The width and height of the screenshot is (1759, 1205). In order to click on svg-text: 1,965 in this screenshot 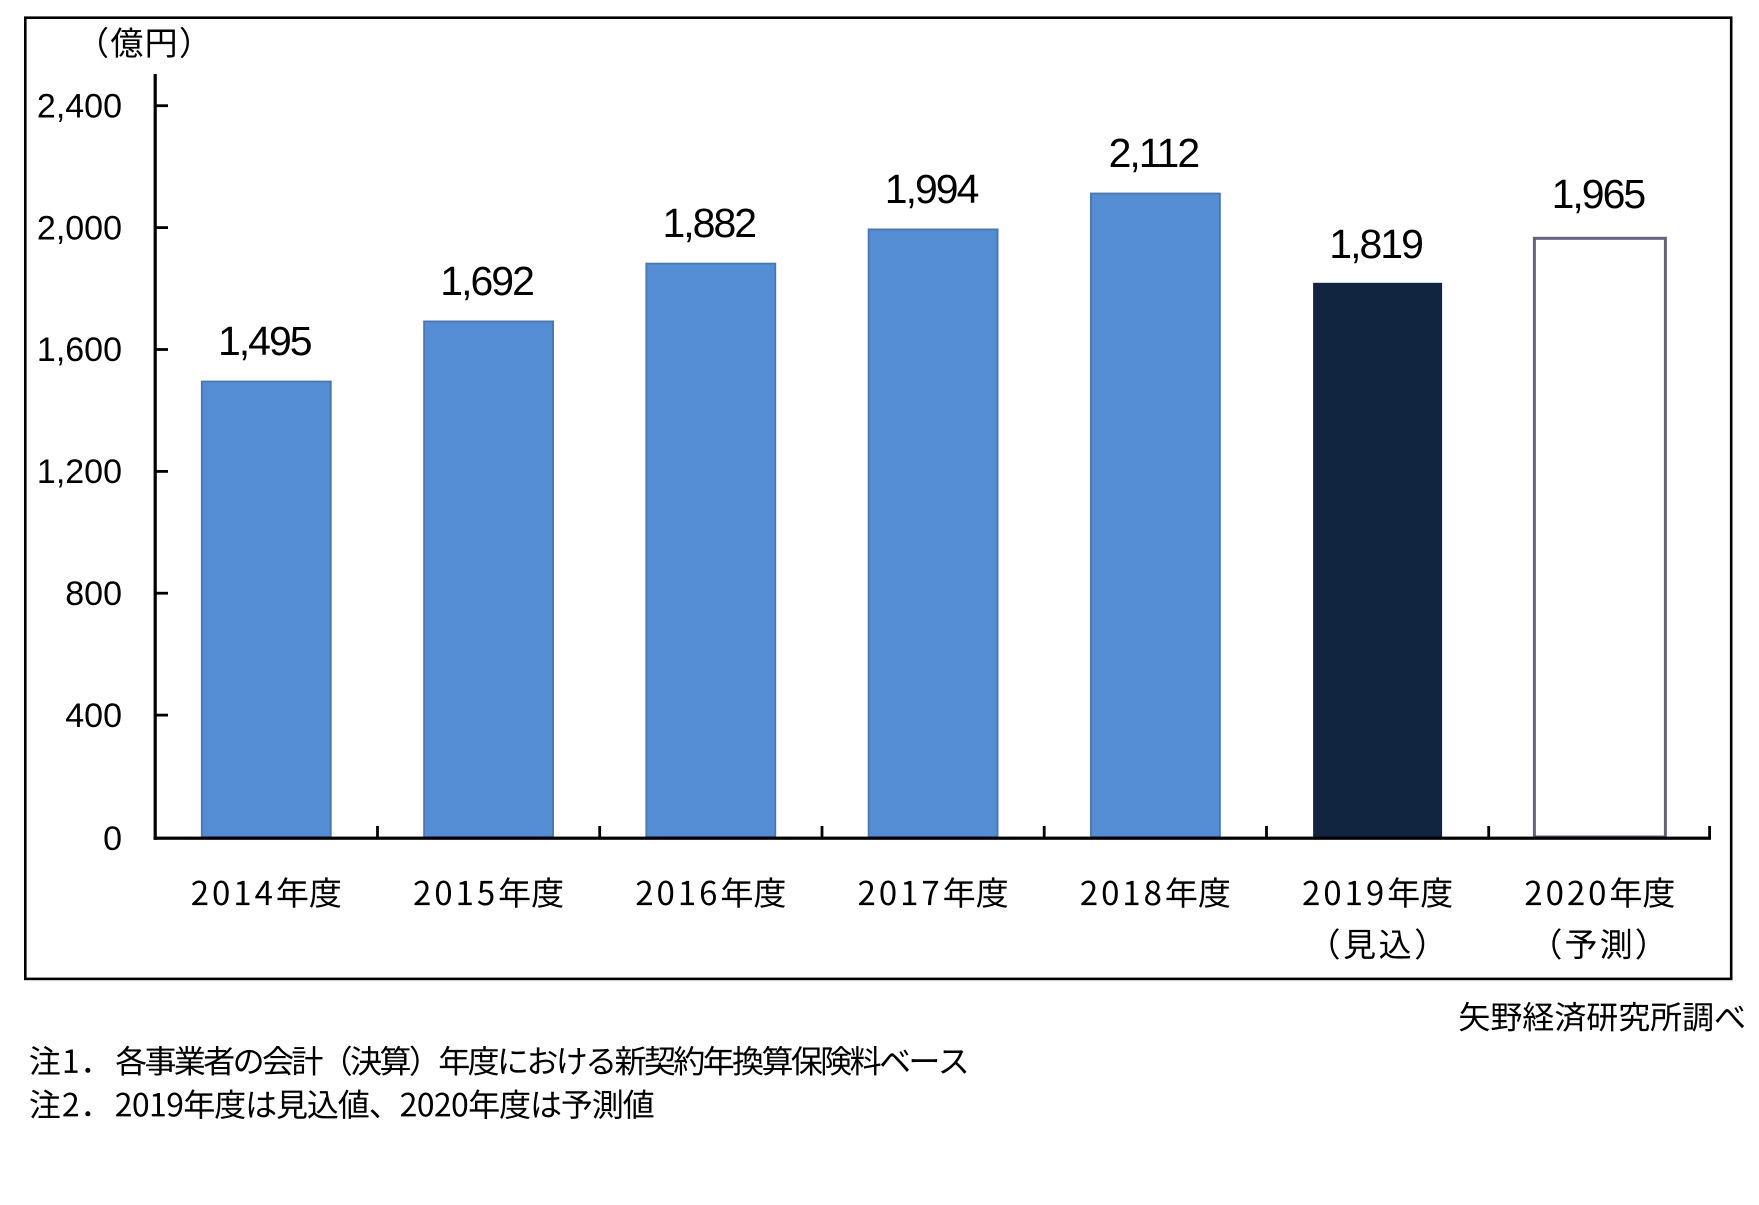, I will do `click(1599, 194)`.